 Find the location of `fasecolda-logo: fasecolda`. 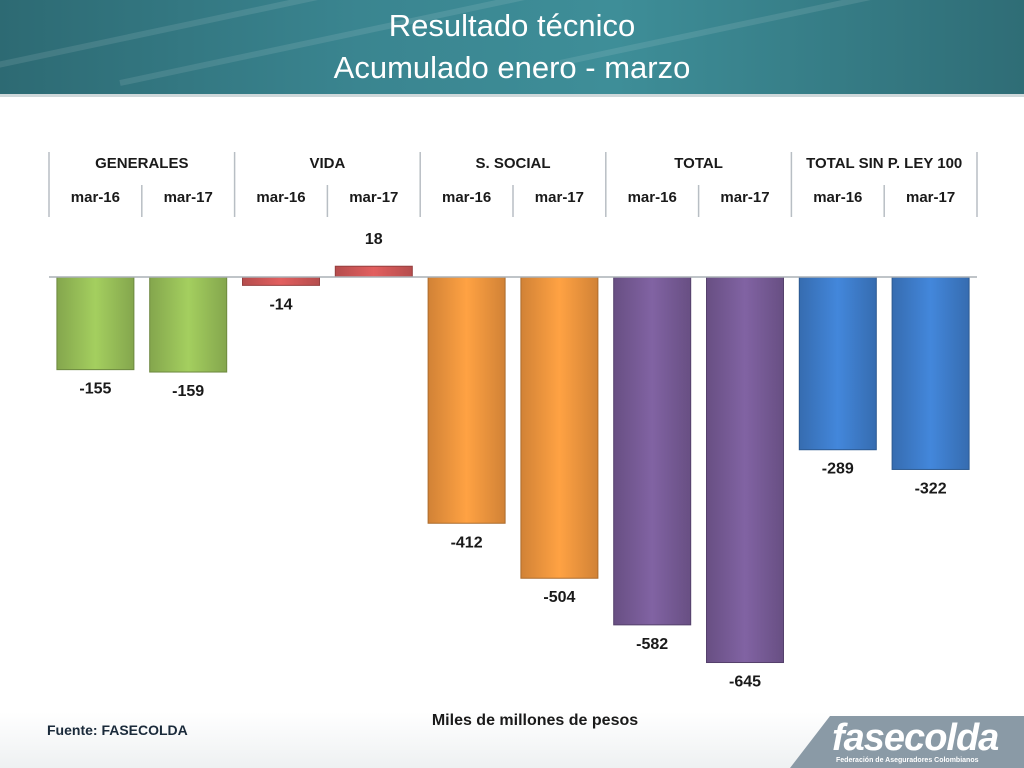

fasecolda-logo: fasecolda is located at coordinates (915, 738).